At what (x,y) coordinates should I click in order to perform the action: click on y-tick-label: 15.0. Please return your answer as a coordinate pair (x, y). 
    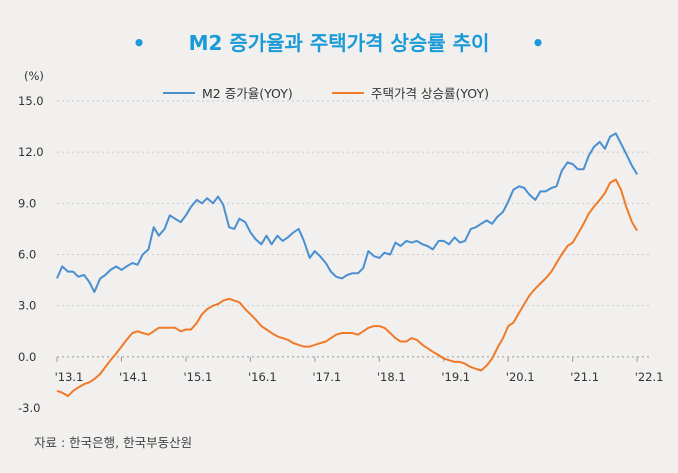
    Looking at the image, I should click on (31, 101).